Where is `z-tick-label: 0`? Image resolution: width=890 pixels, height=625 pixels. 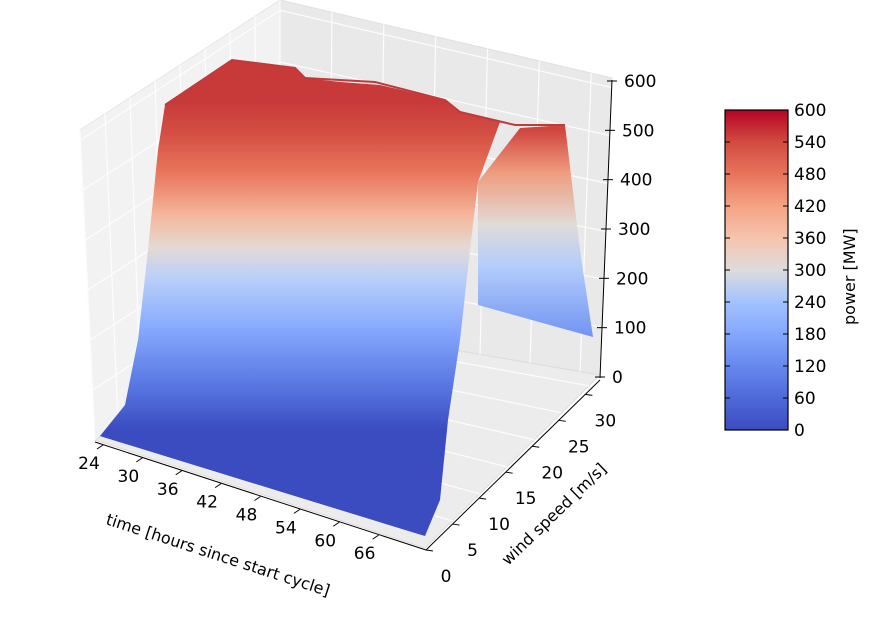 z-tick-label: 0 is located at coordinates (617, 378).